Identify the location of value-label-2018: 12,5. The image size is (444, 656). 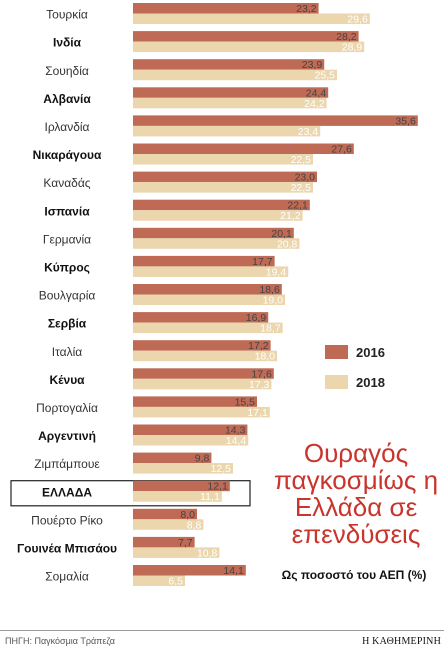
(221, 469).